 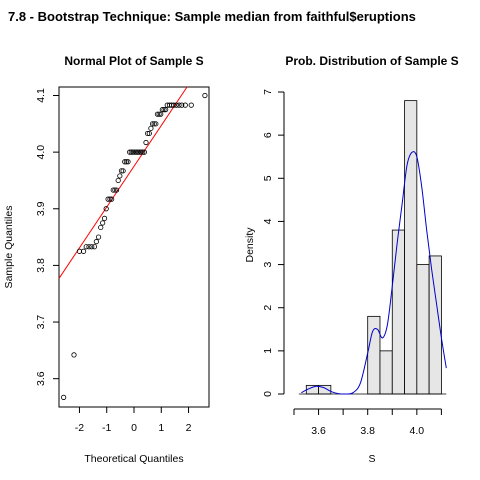 What do you see at coordinates (79, 428) in the screenshot?
I see `qq-x-tick-label: -2` at bounding box center [79, 428].